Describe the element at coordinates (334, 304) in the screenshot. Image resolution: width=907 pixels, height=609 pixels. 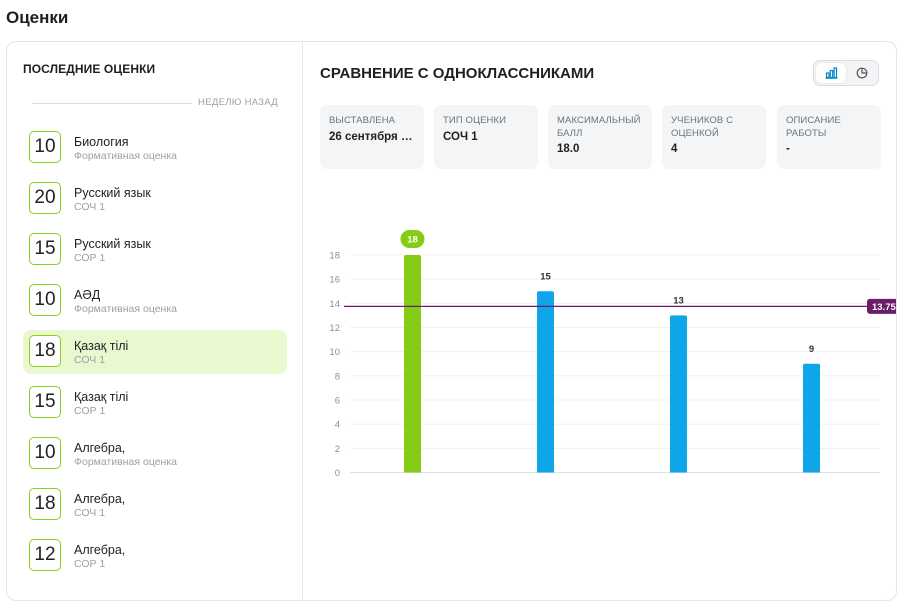
I see `y-tick-label: 14` at that location.